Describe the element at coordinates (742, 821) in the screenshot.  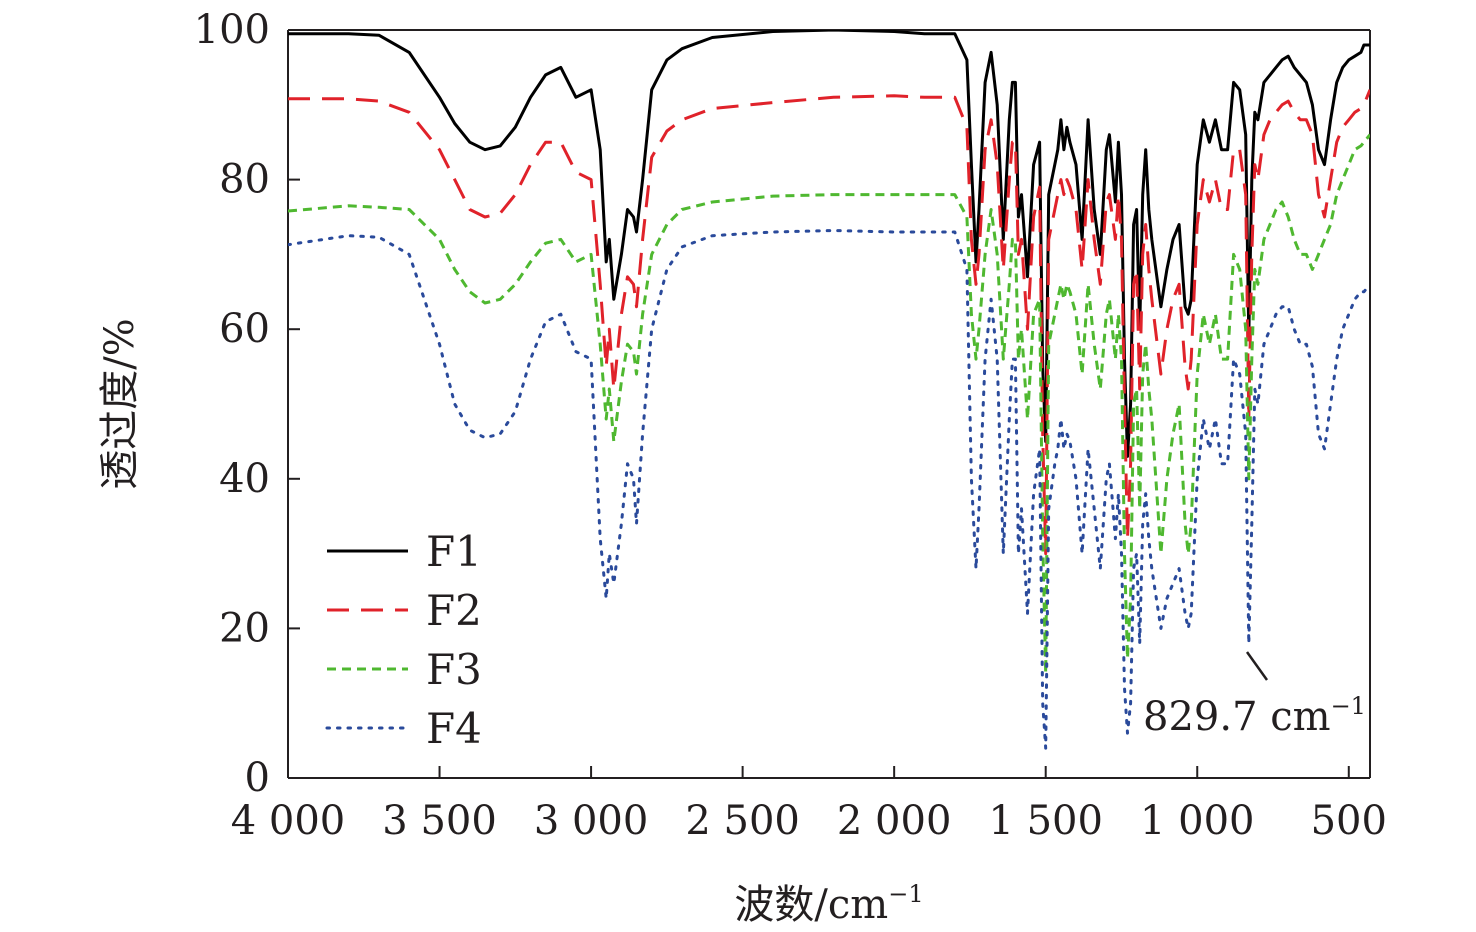
I see `x-tick-label: 2 500` at that location.